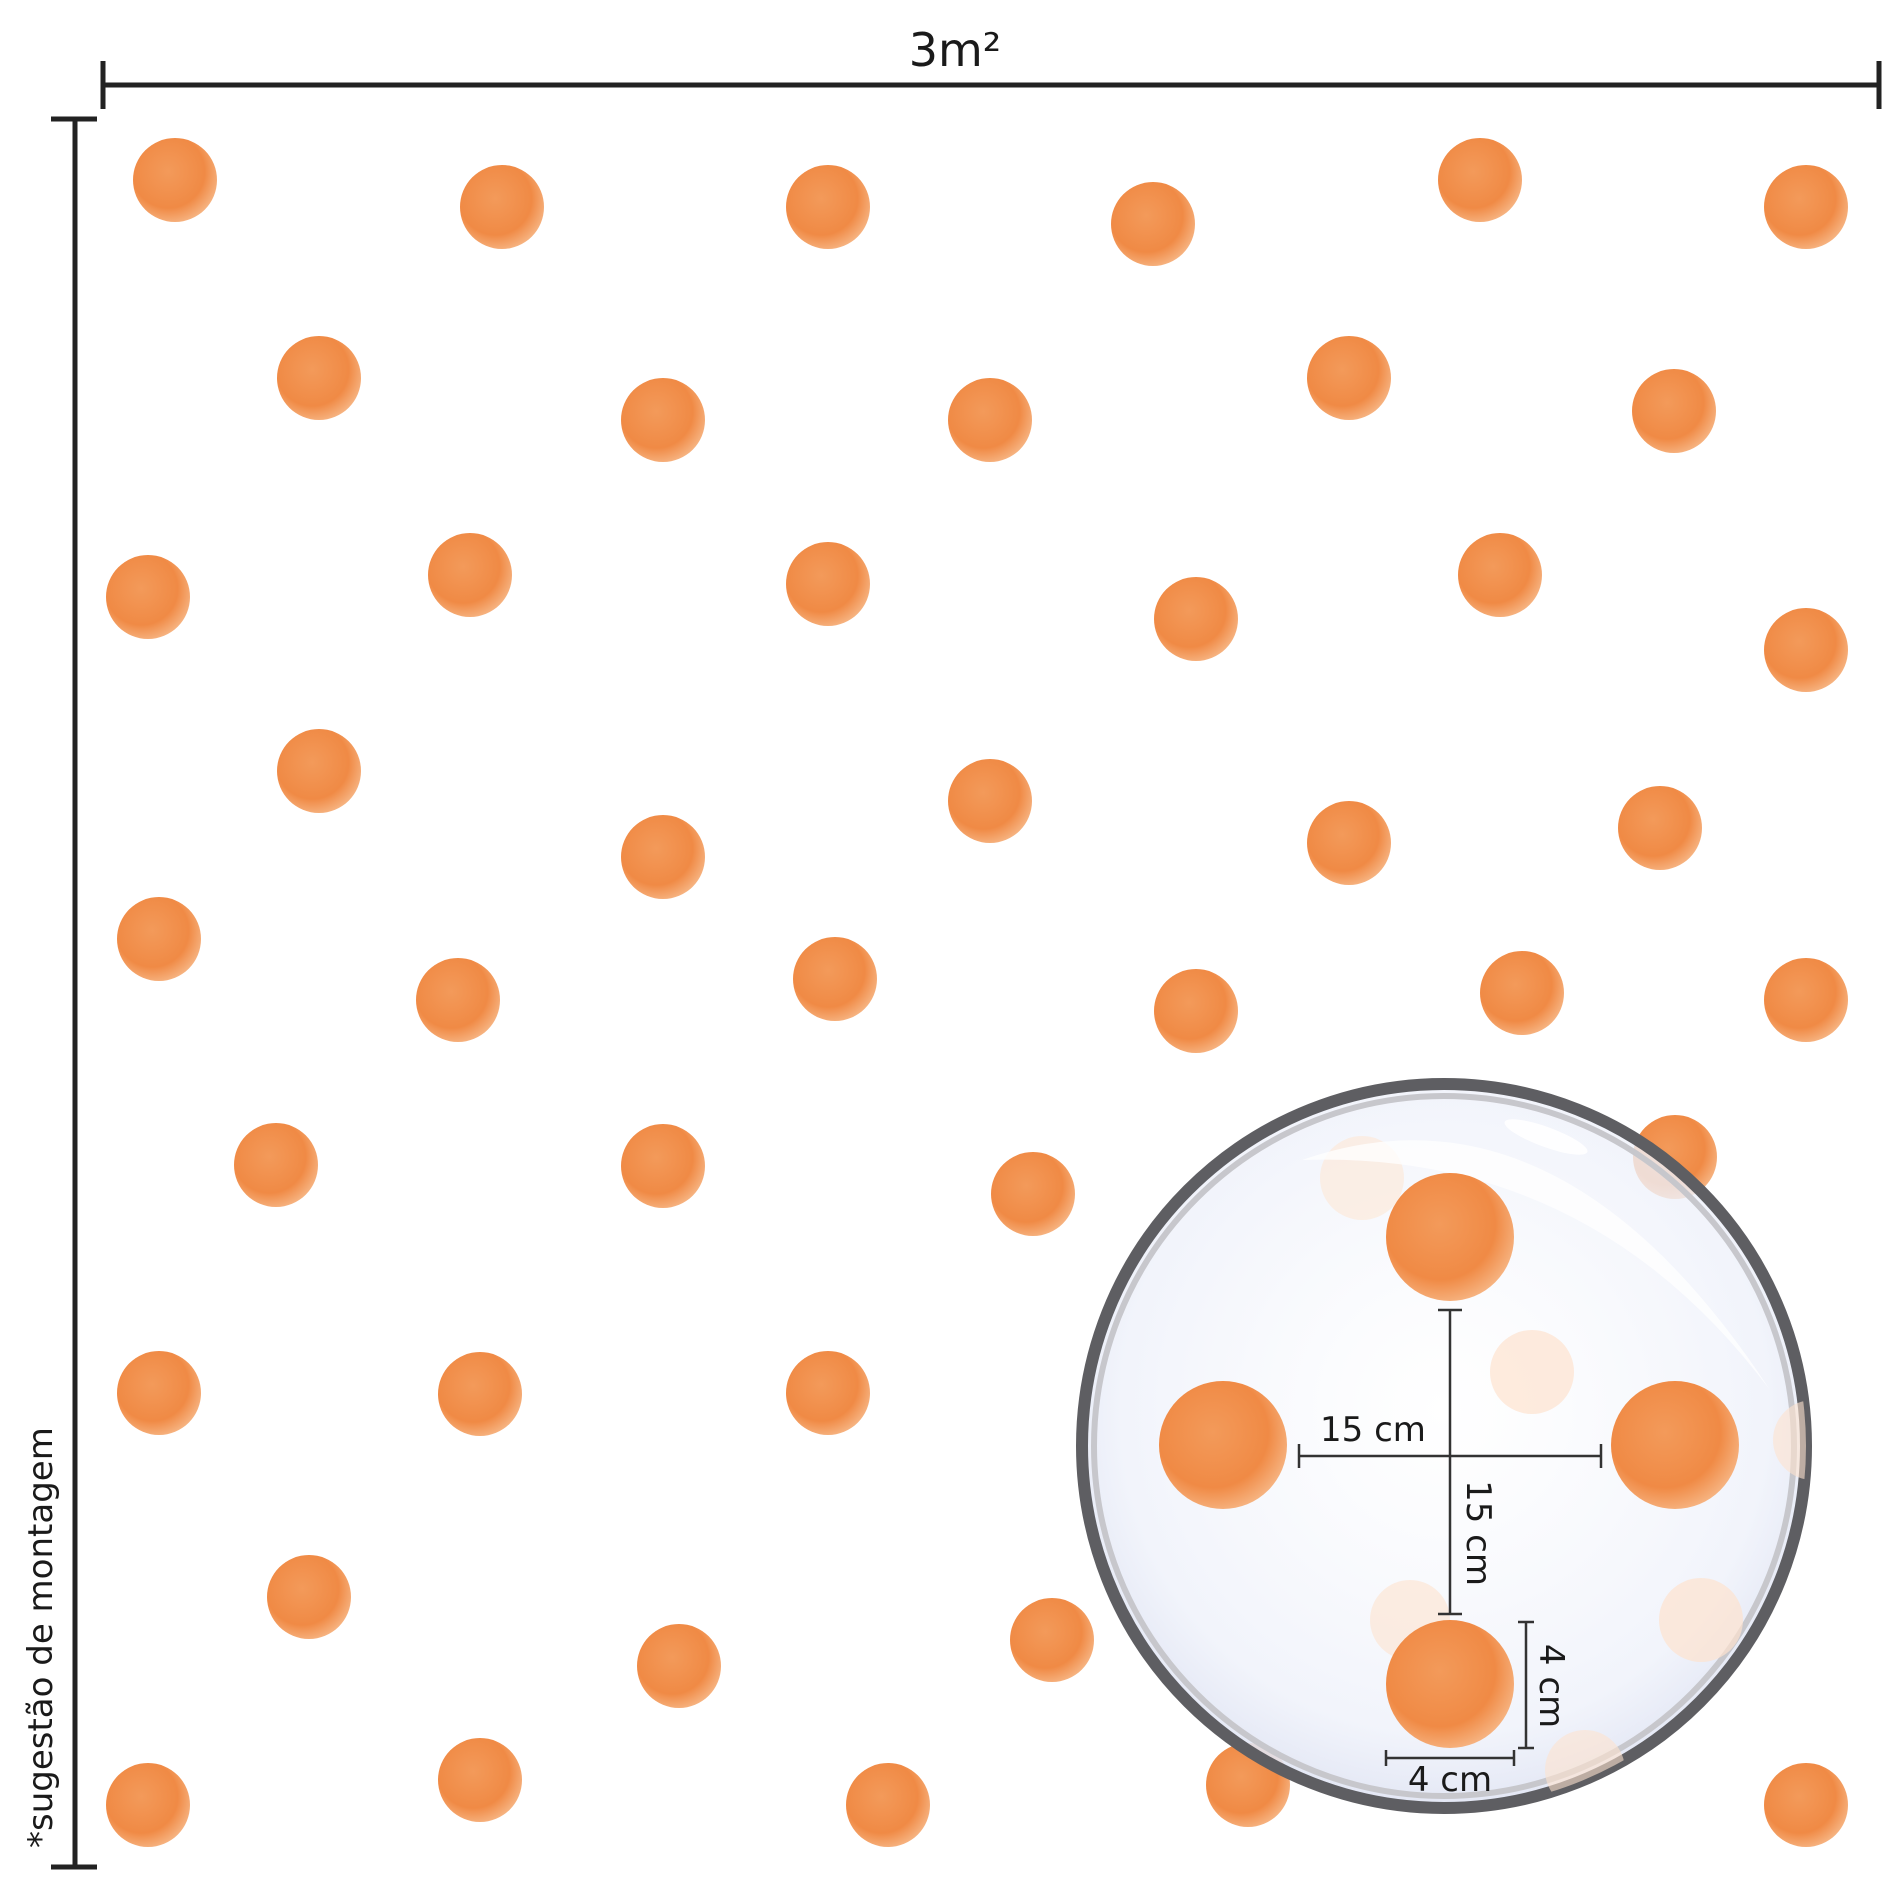 Image resolution: width=1900 pixels, height=1900 pixels. Describe the element at coordinates (1223, 1445) in the screenshot. I see `lens-dot-left` at that location.